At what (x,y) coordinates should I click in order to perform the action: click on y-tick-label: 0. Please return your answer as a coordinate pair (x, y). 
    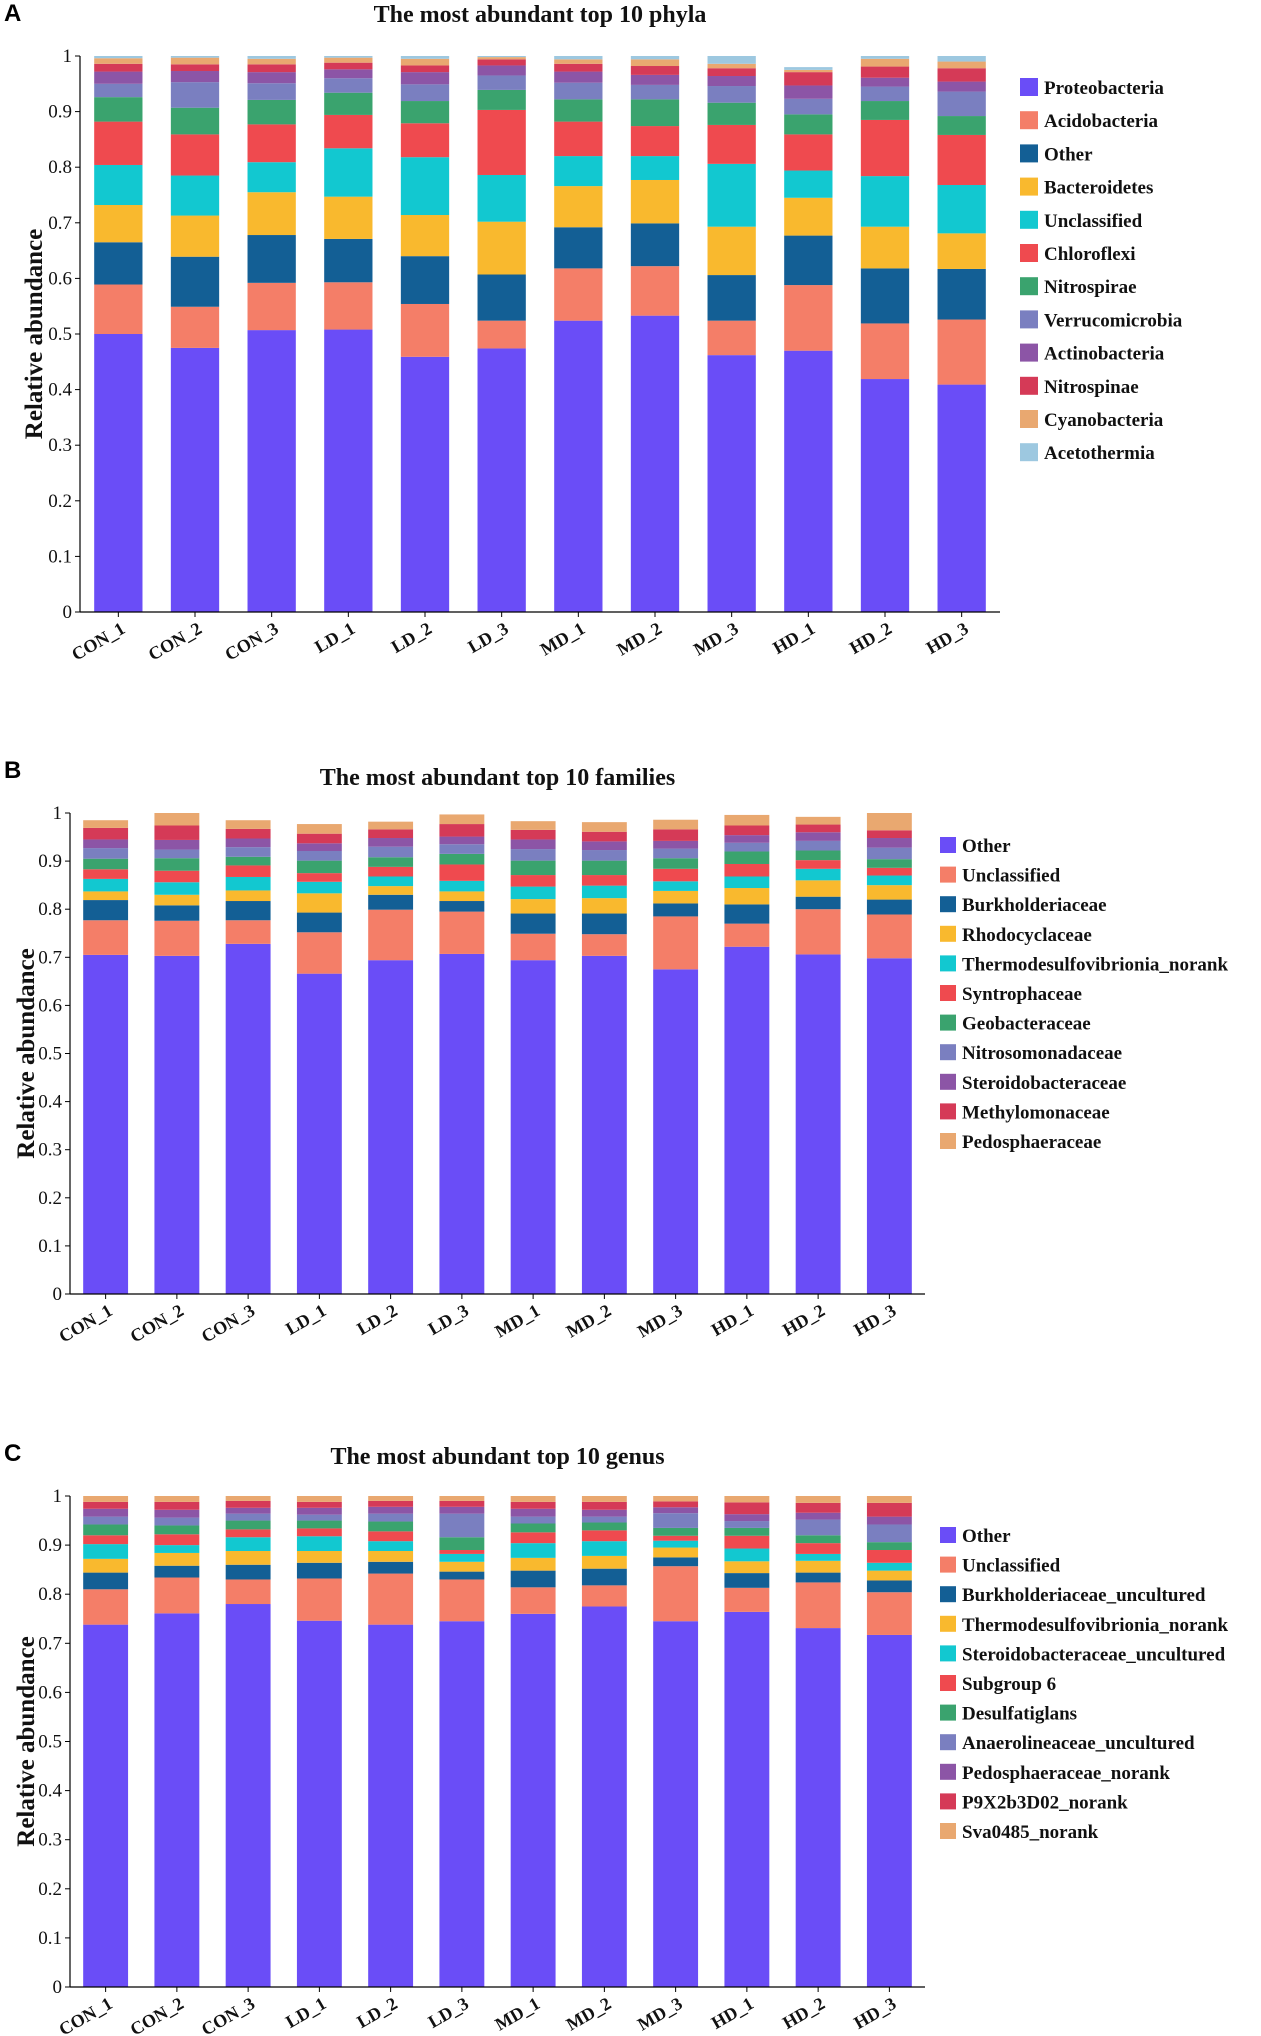
    Looking at the image, I should click on (68, 612).